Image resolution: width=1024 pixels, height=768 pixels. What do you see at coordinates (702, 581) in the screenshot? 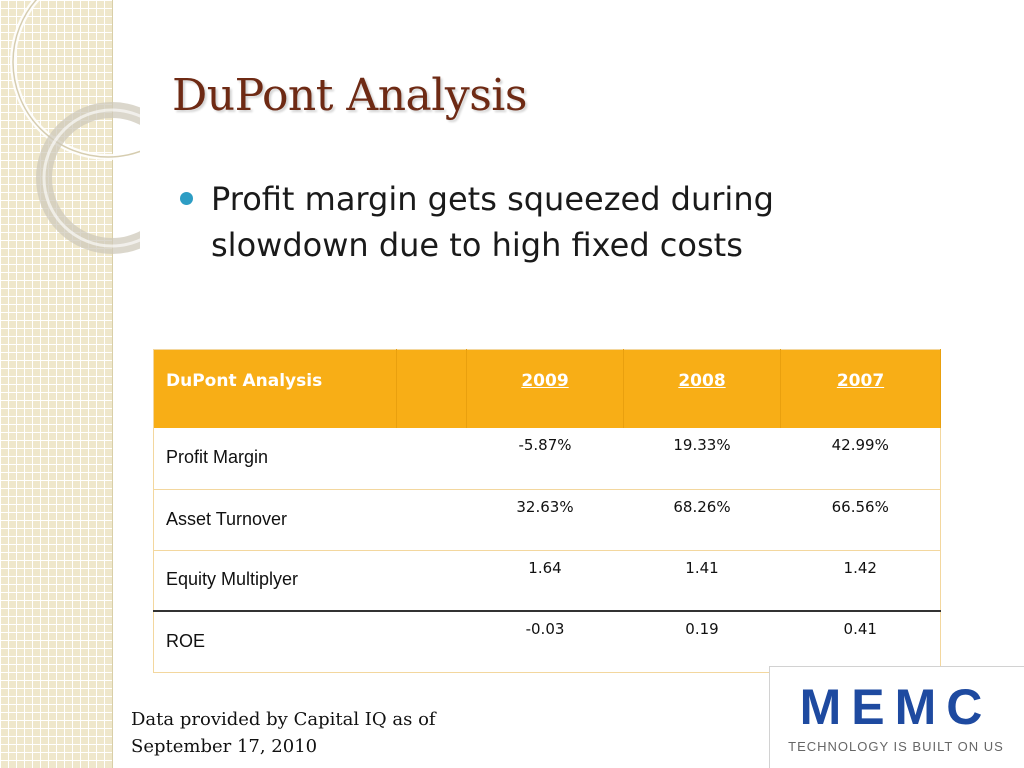
I see `cell-value: 1.41` at bounding box center [702, 581].